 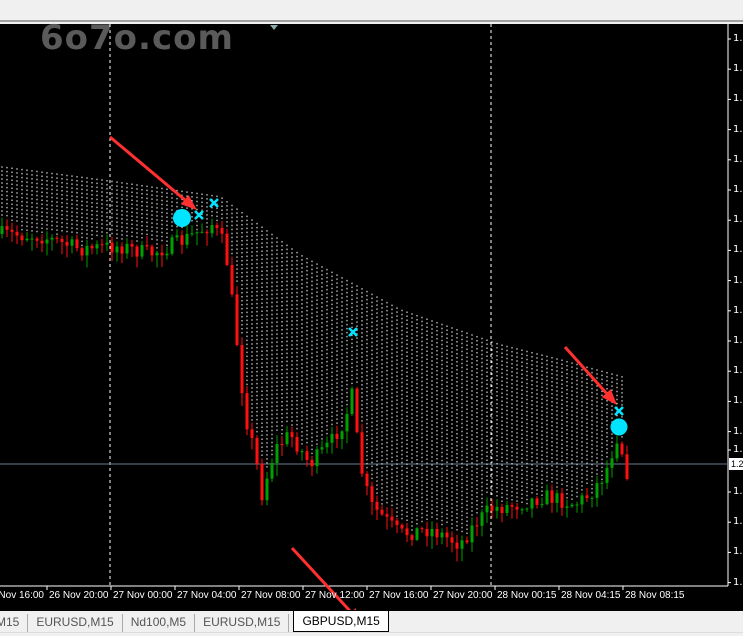 I want to click on time-tick-label: 27 Nov 04:00, so click(x=207, y=595).